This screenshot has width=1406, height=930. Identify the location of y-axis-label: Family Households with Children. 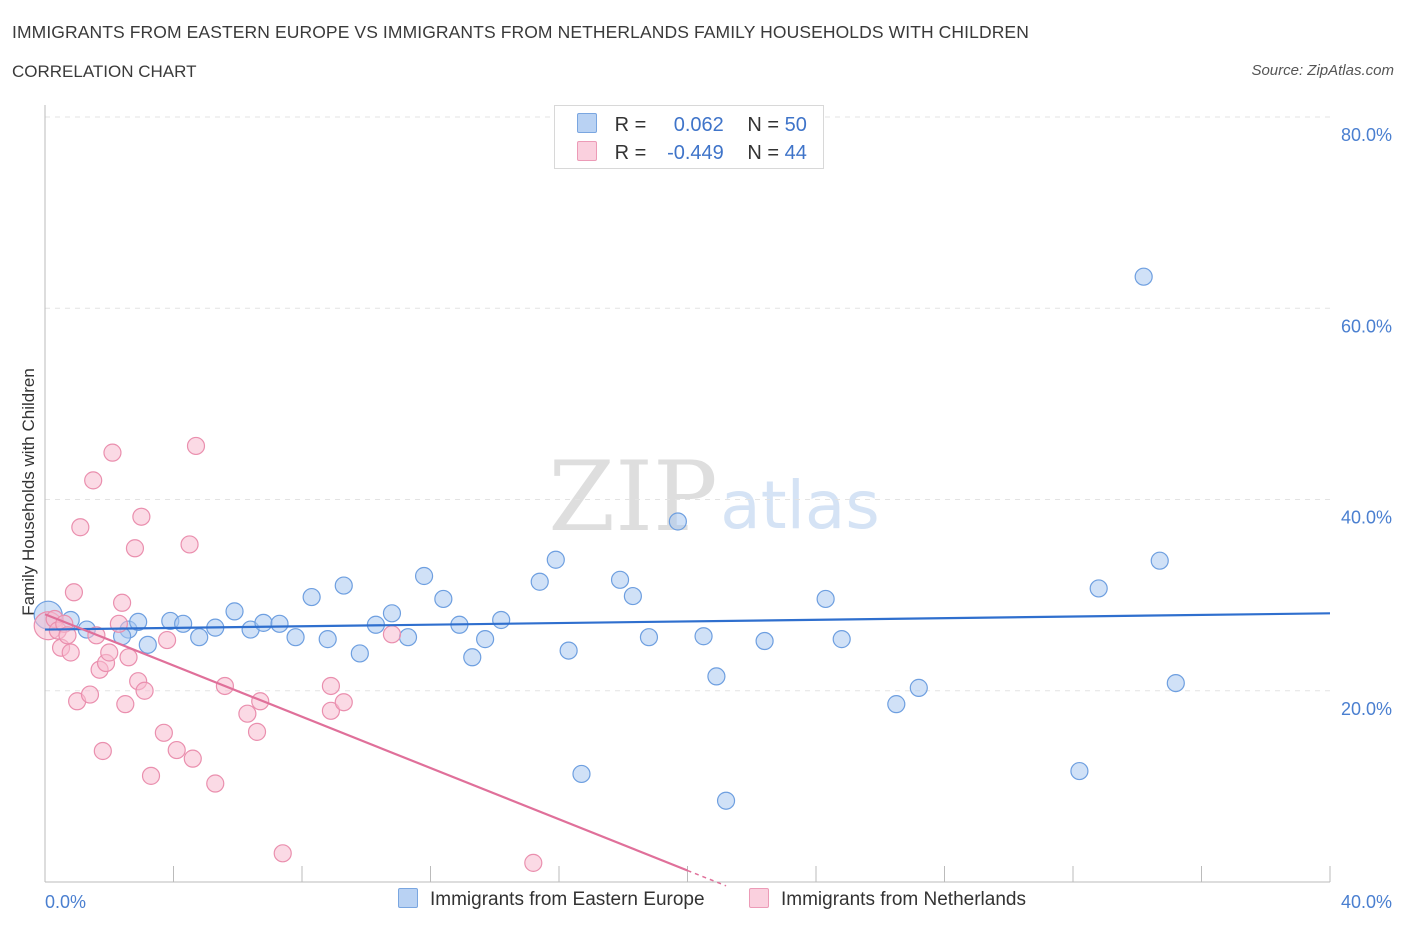
(28, 492).